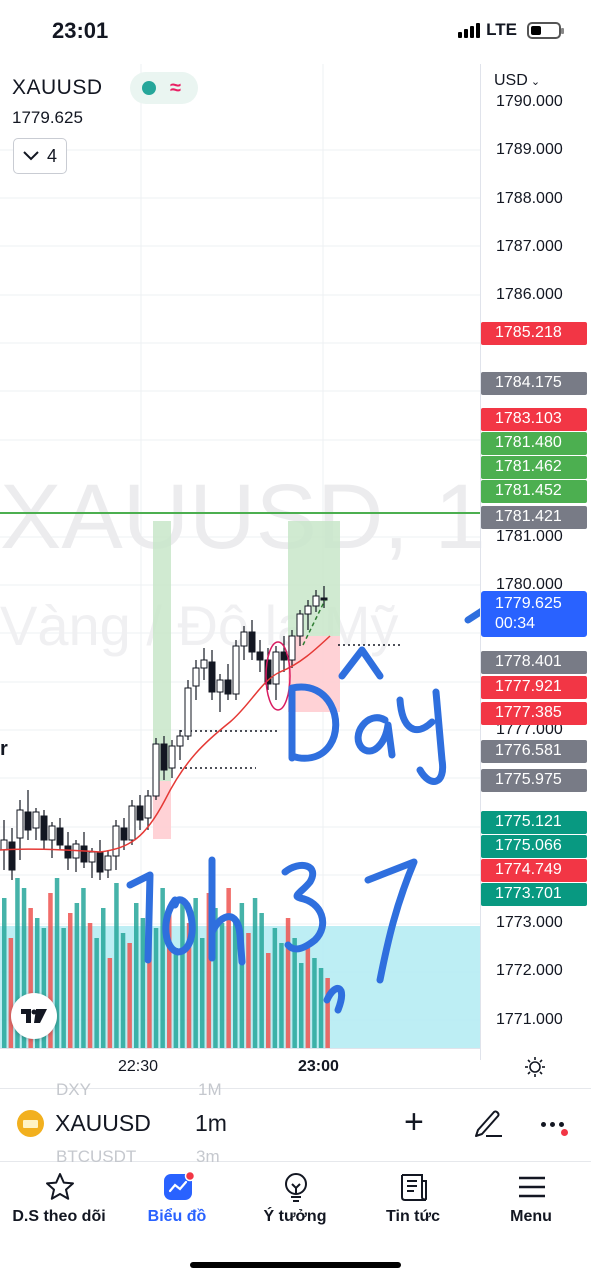 Image resolution: width=591 pixels, height=1280 pixels. I want to click on status-indicators: LTE, so click(509, 30).